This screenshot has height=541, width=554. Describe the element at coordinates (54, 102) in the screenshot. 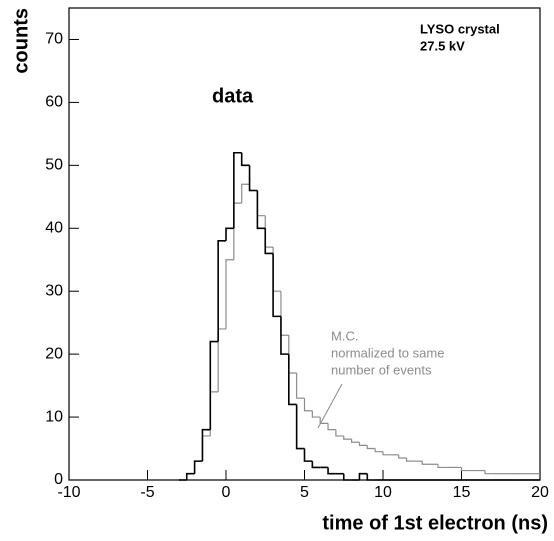

I see `y-tick-label: 60` at that location.